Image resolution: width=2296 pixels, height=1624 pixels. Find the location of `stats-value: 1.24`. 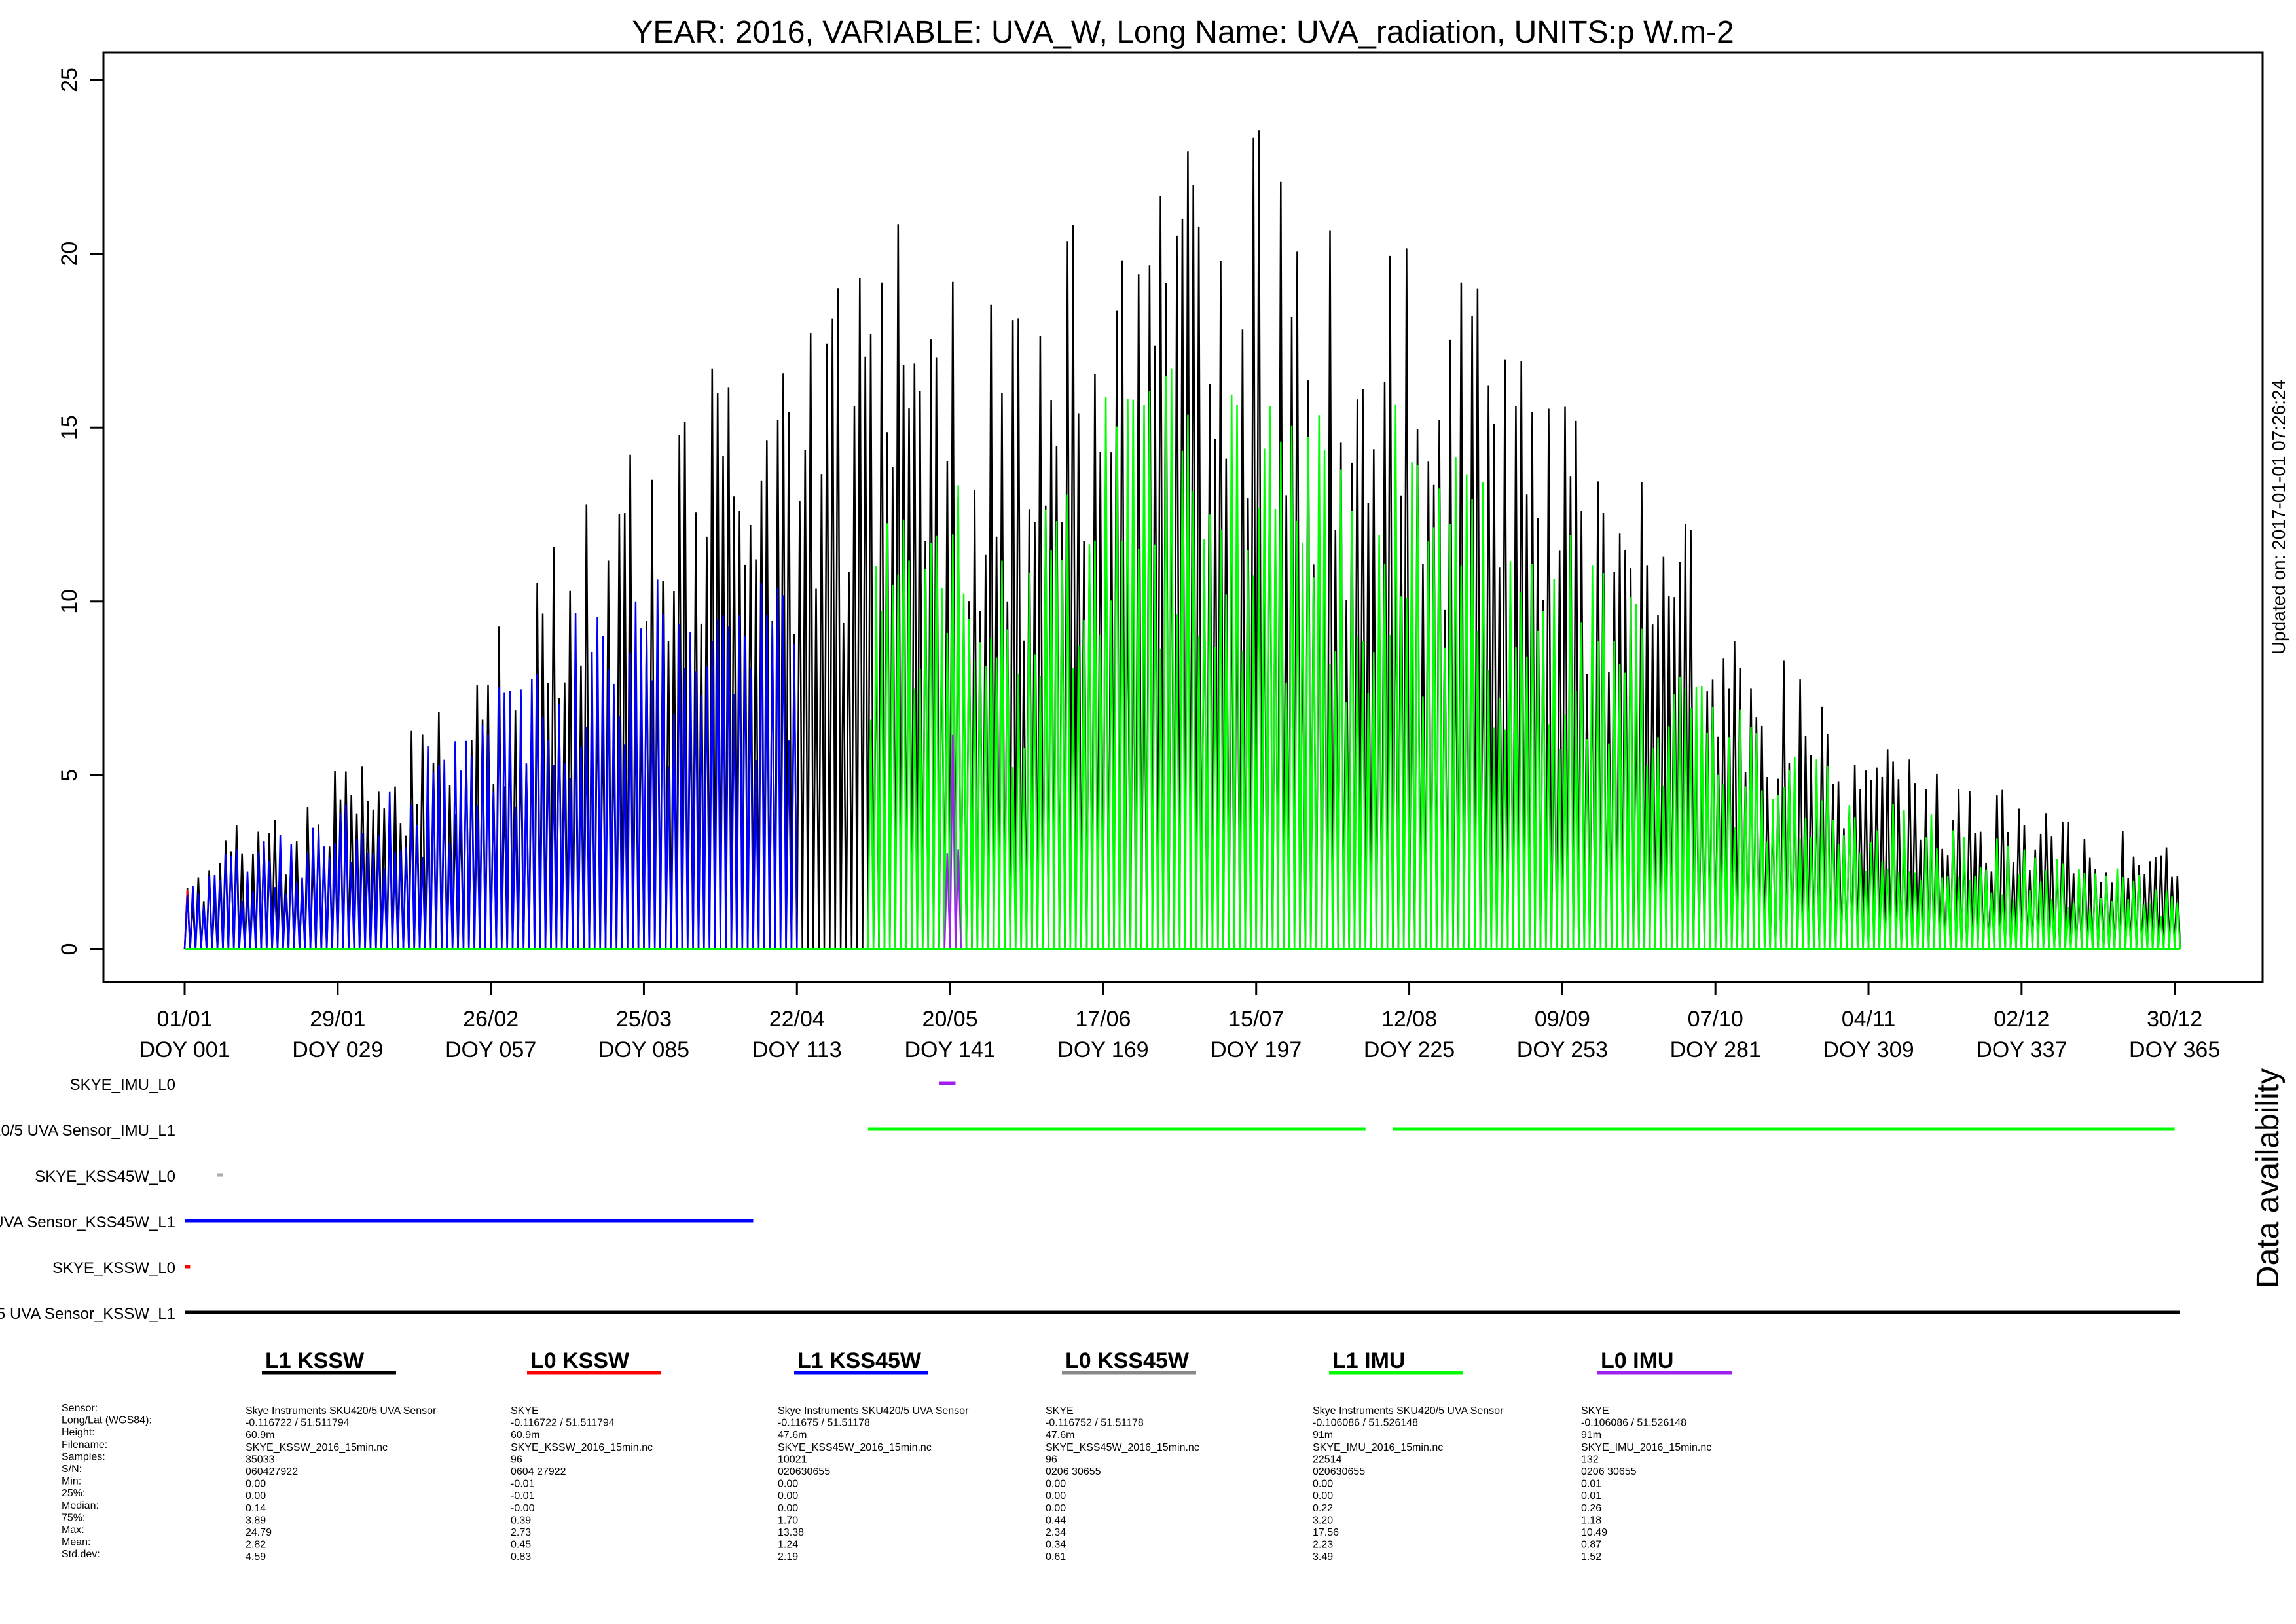

stats-value: 1.24 is located at coordinates (788, 1545).